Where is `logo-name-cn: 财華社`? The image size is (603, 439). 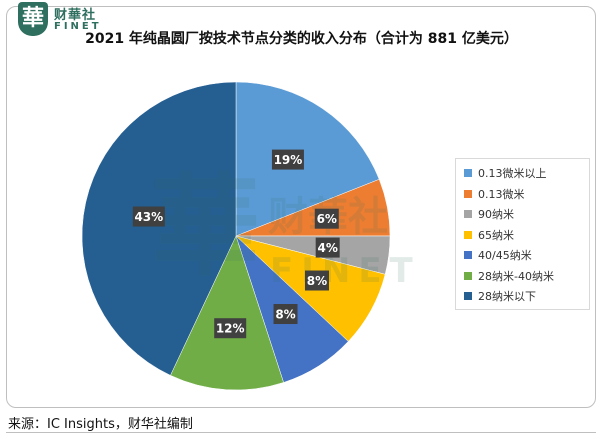
logo-name-cn: 财華社 is located at coordinates (75, 15).